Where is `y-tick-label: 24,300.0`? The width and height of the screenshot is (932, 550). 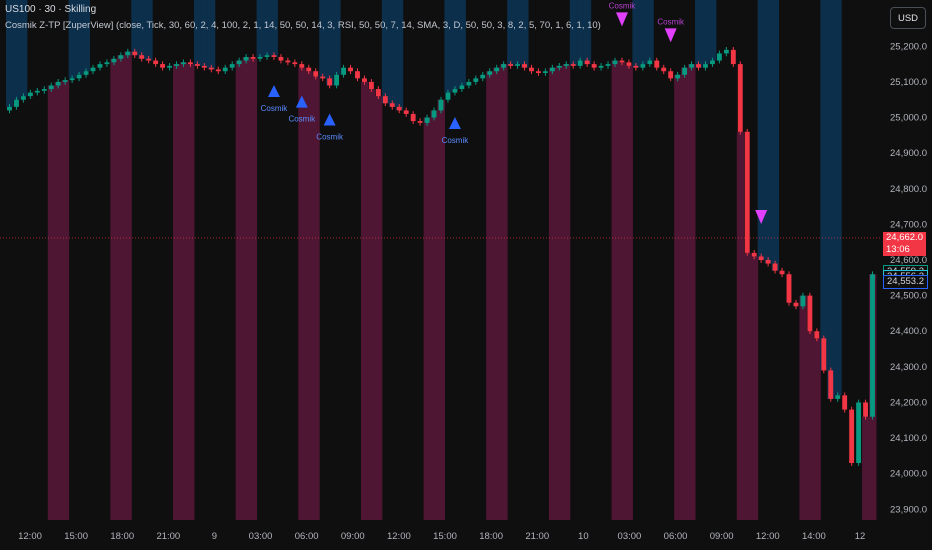 y-tick-label: 24,300.0 is located at coordinates (908, 367).